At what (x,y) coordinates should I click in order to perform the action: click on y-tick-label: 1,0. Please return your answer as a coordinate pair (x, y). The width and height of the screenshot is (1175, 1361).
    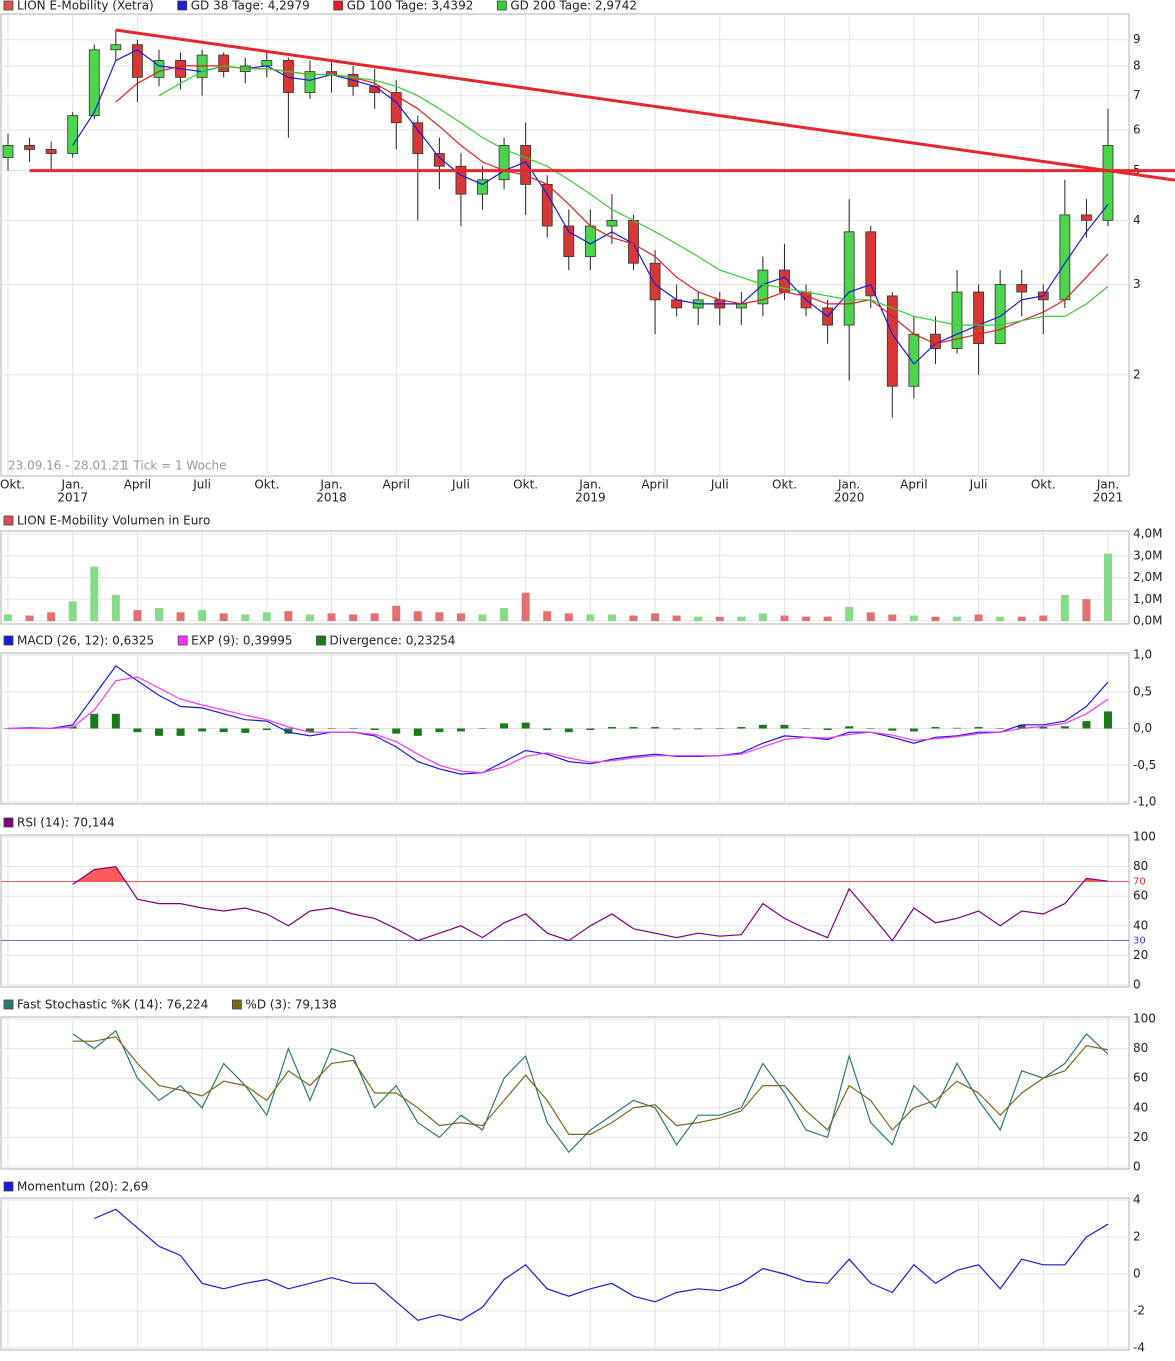
    Looking at the image, I should click on (1142, 655).